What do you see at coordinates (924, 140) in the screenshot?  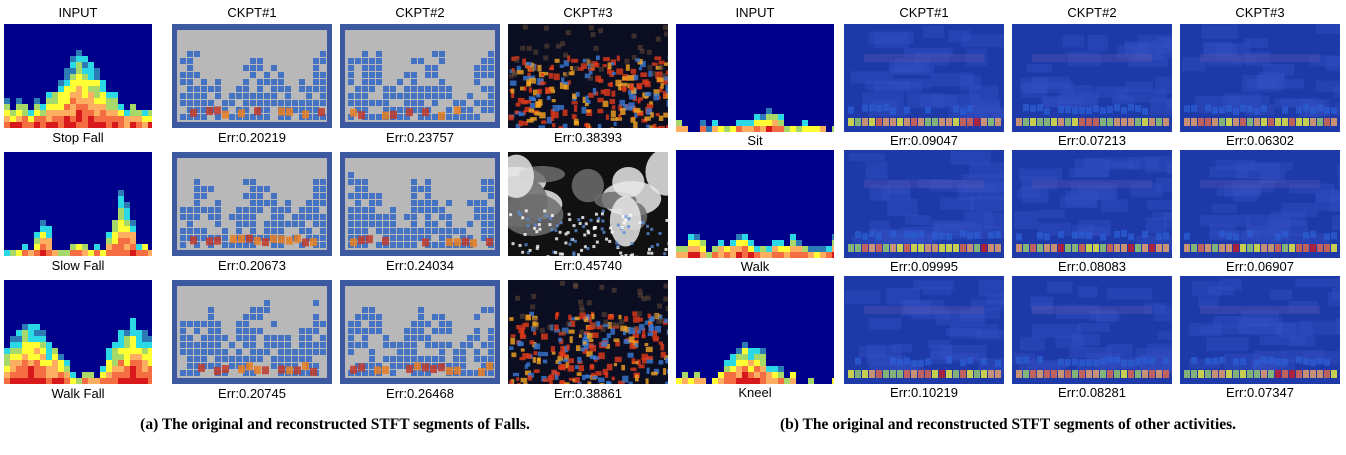 I see `ckpt1-error: Err:0.09047` at bounding box center [924, 140].